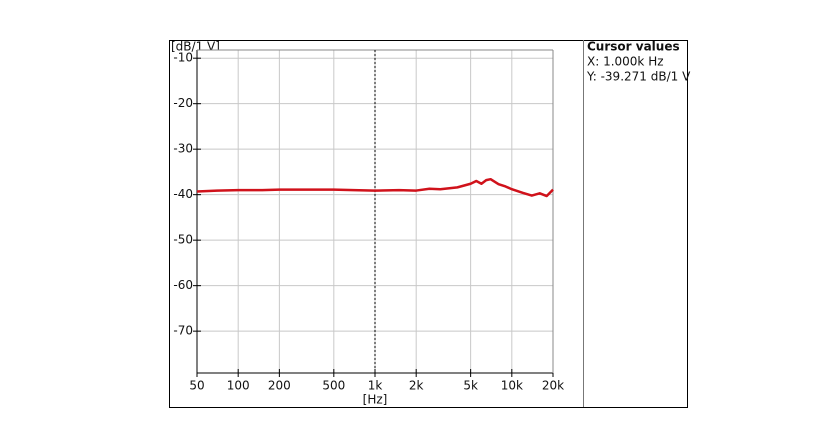 Image resolution: width=830 pixels, height=445 pixels. I want to click on x-tick-label: 200, so click(279, 386).